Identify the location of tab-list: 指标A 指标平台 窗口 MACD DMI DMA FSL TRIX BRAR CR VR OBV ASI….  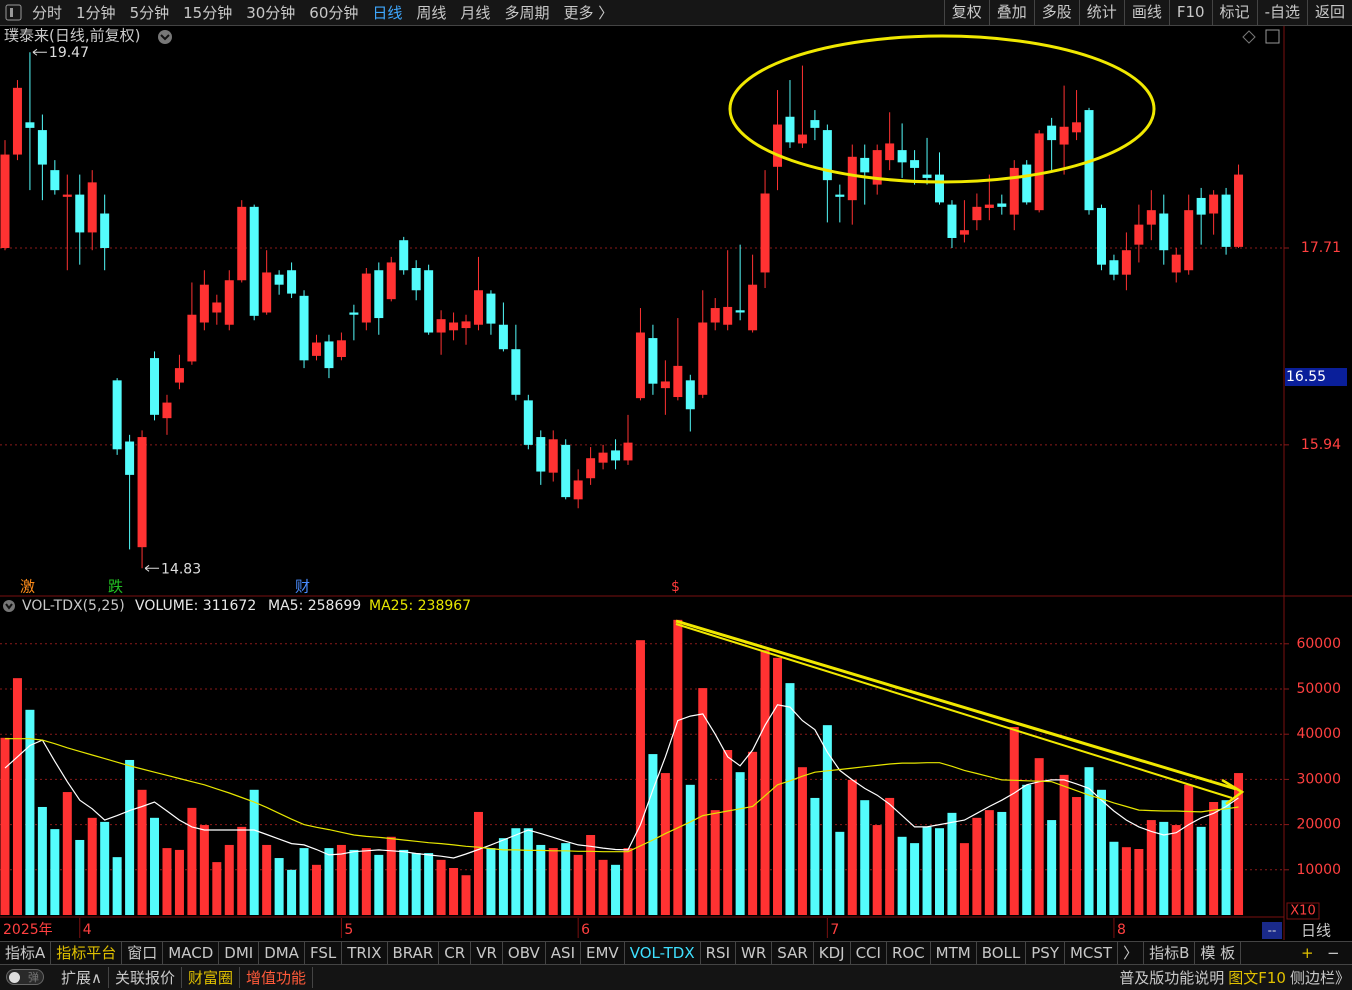
(621, 953).